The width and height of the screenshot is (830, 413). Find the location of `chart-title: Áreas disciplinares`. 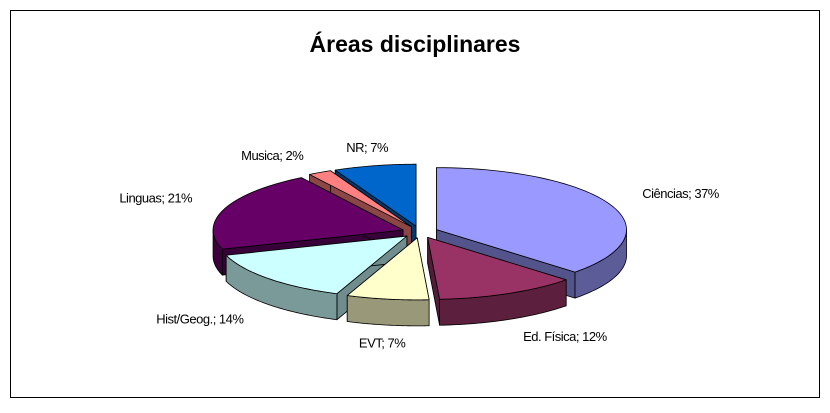

chart-title: Áreas disciplinares is located at coordinates (415, 43).